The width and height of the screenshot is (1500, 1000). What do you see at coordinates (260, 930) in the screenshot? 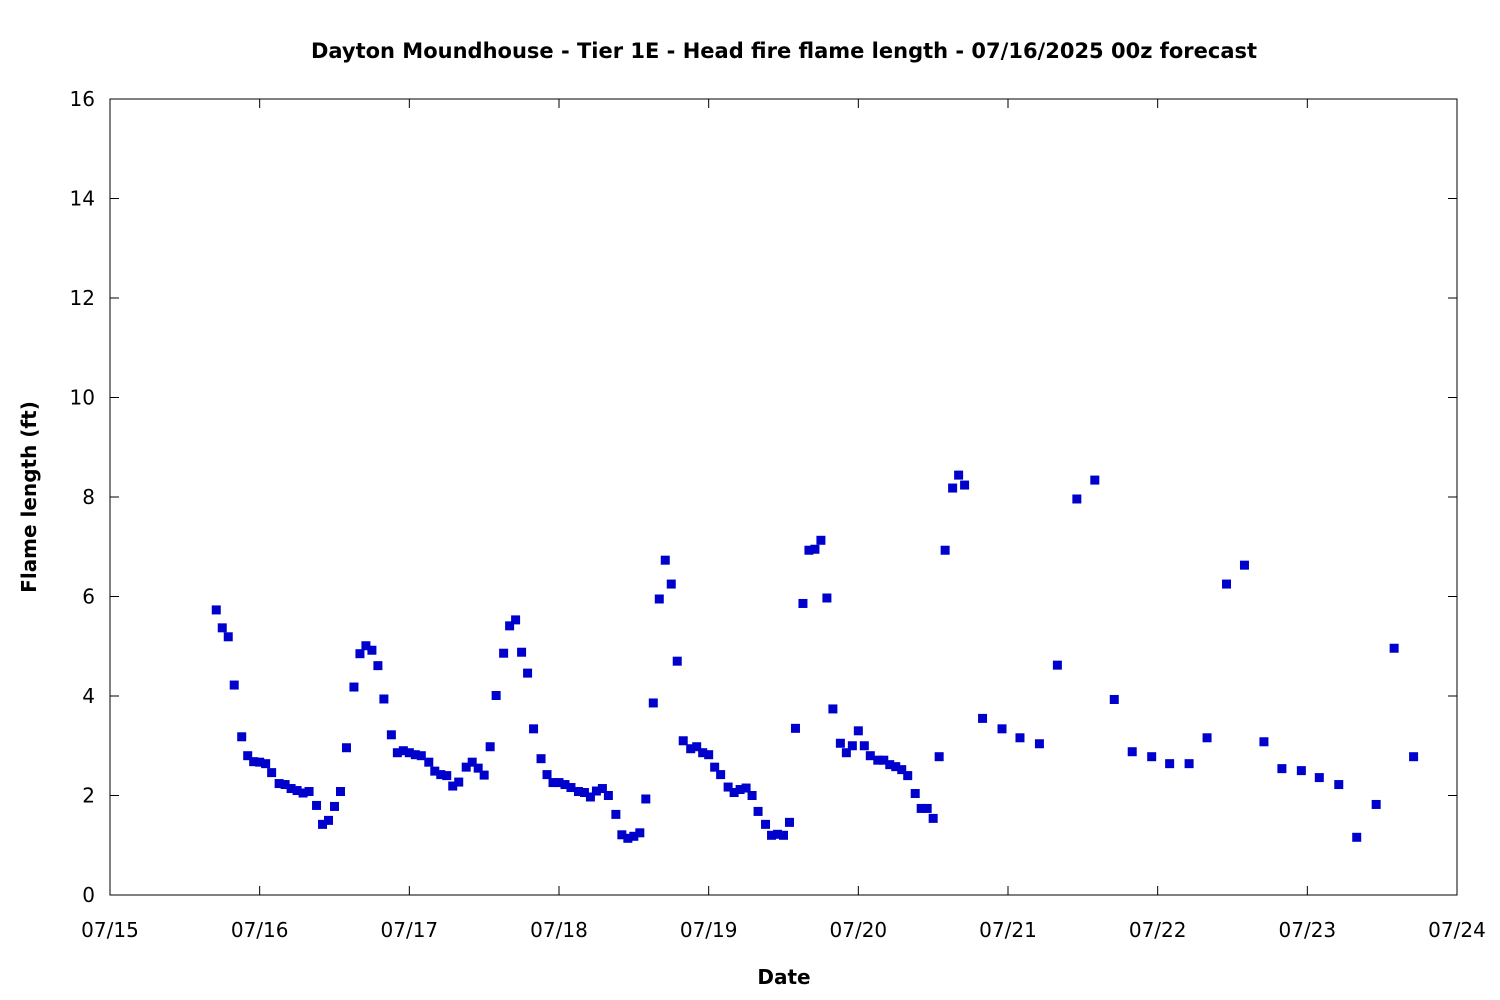
I see `x-tick-label: 07/16` at bounding box center [260, 930].